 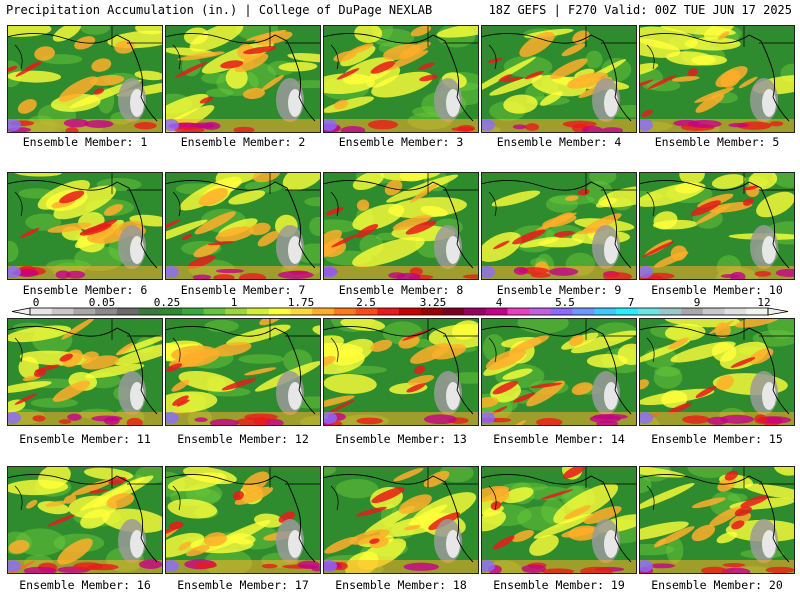 I want to click on colorbar-graphic: 0 0.05 0.25 1 1.75 2.5 3.25 4 5.5 7 9 12, so click(x=400, y=306).